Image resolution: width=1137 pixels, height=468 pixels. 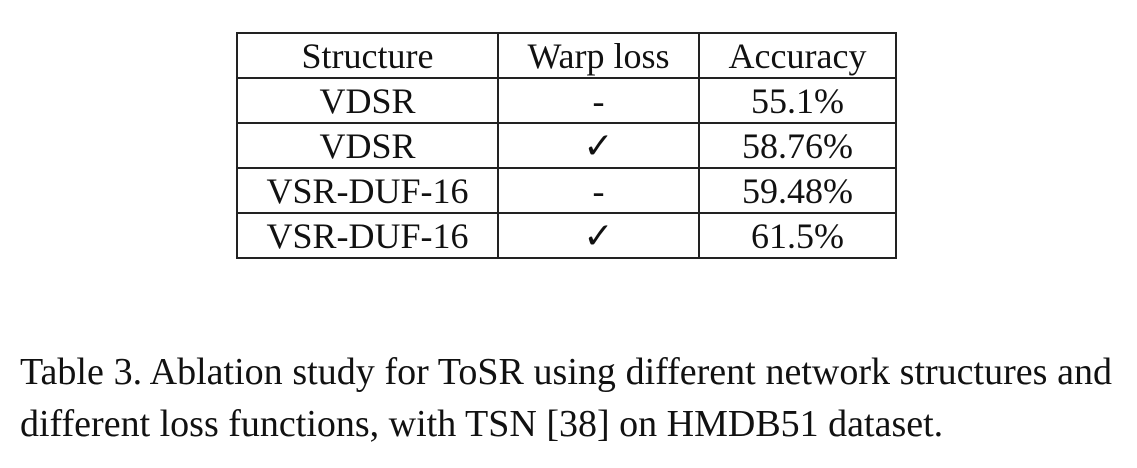 What do you see at coordinates (797, 55) in the screenshot?
I see `header-accuracy: Accuracy` at bounding box center [797, 55].